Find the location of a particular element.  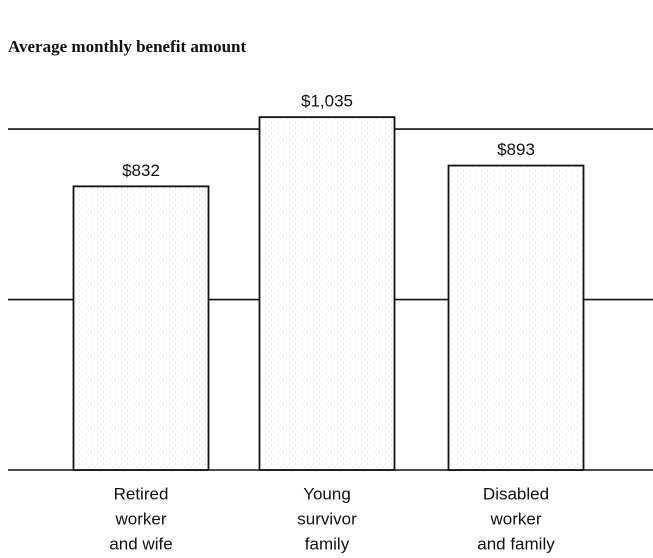

x-tick-label: and family is located at coordinates (516, 543).